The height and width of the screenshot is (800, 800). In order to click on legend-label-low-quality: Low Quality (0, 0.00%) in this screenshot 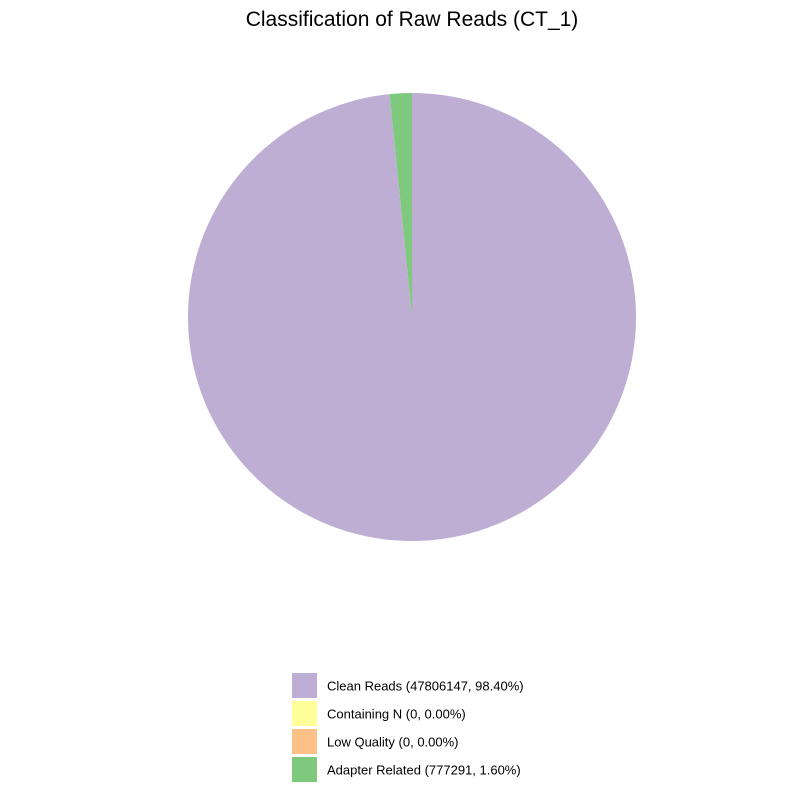, I will do `click(393, 742)`.